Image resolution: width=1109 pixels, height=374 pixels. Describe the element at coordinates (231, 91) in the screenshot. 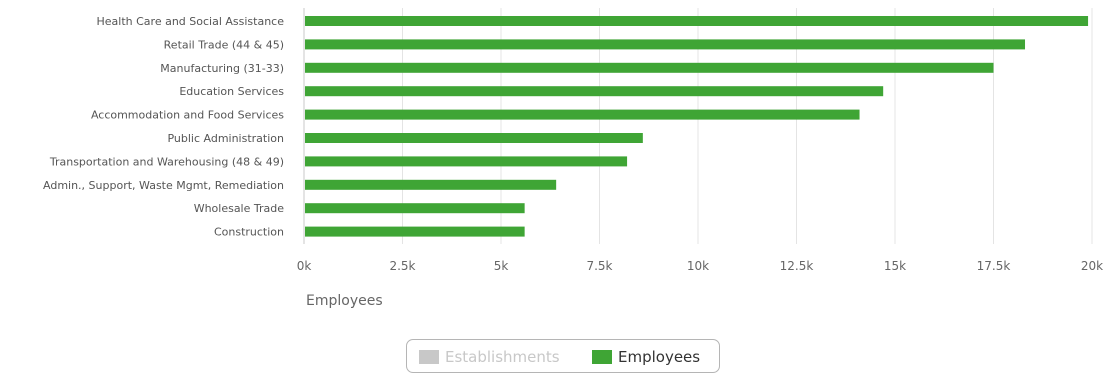

I see `category-label: Education Services` at that location.